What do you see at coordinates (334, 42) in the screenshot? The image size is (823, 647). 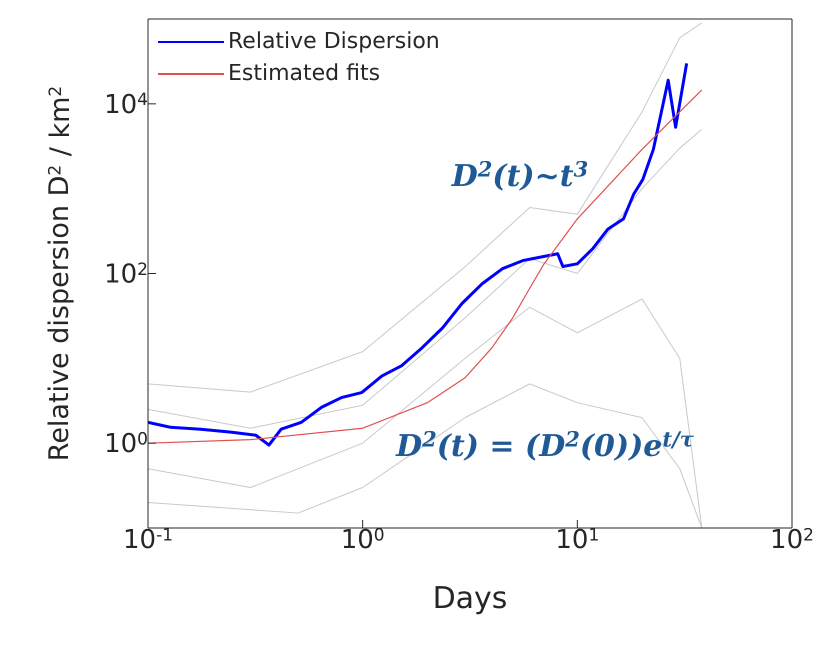 I see `legend-label: Relative Dispersion` at bounding box center [334, 42].